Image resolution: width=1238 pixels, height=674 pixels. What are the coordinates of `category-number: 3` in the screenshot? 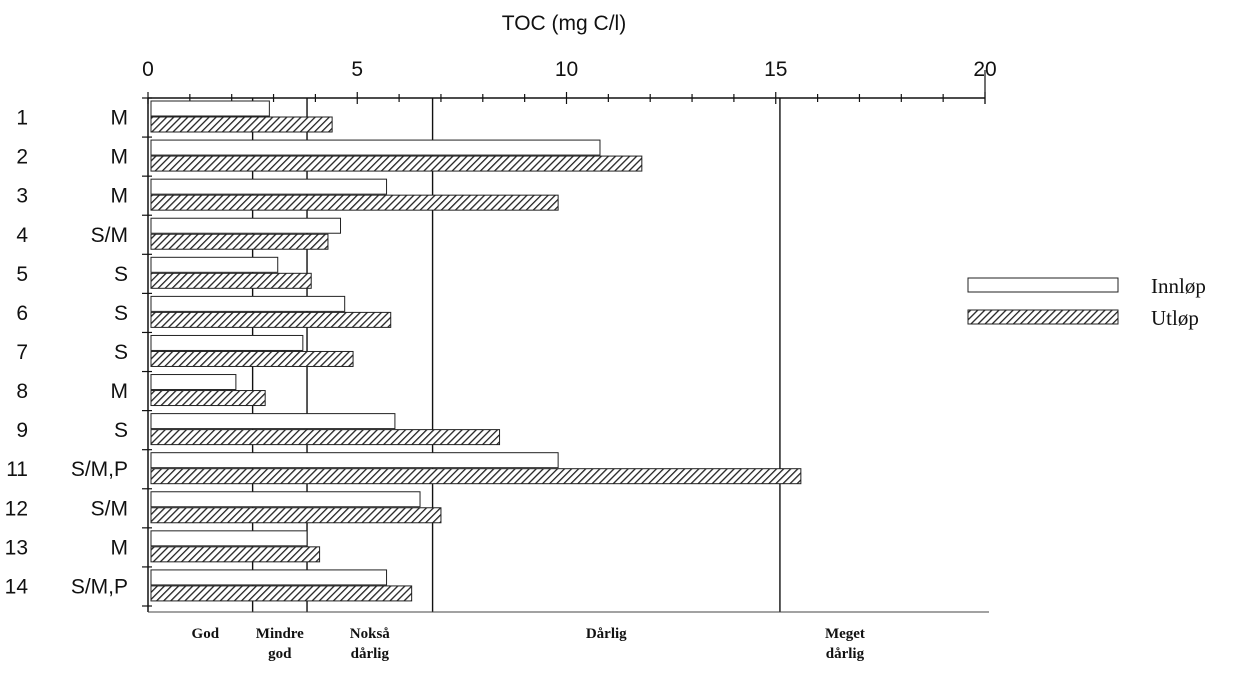 It's located at (22, 196).